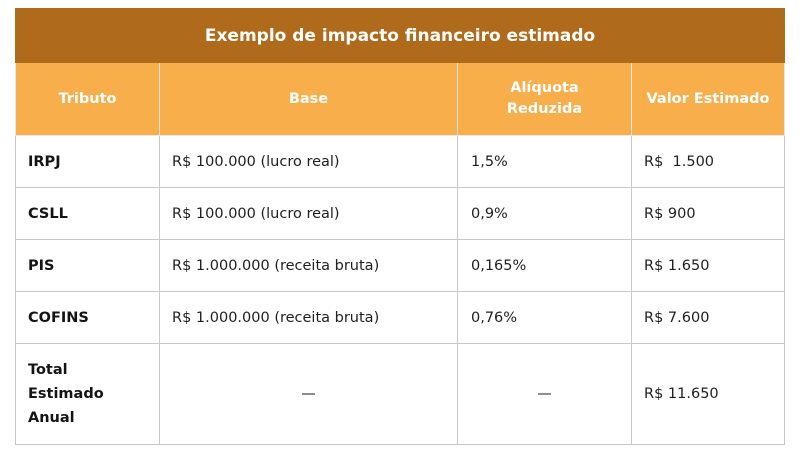 This screenshot has height=451, width=800. Describe the element at coordinates (708, 213) in the screenshot. I see `cell-valor: R$ 900` at that location.